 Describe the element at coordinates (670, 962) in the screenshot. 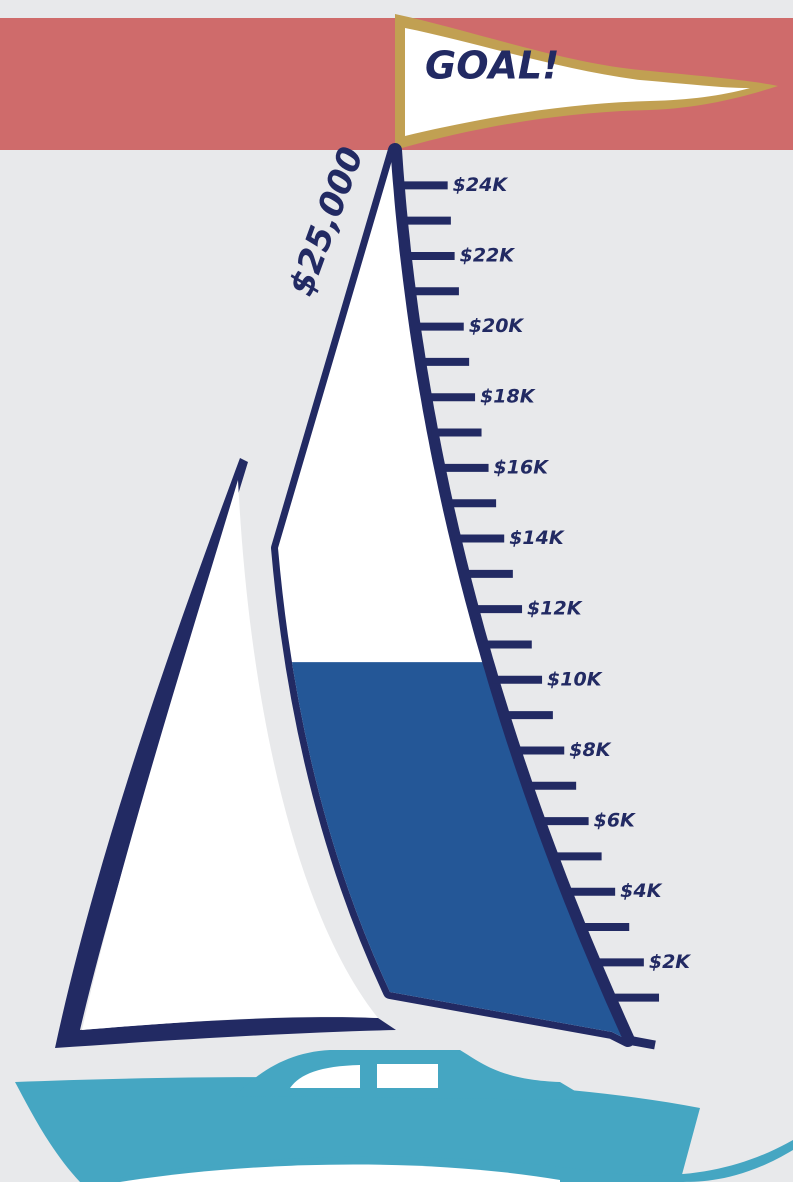

I see `y-tick-label: $2K` at that location.